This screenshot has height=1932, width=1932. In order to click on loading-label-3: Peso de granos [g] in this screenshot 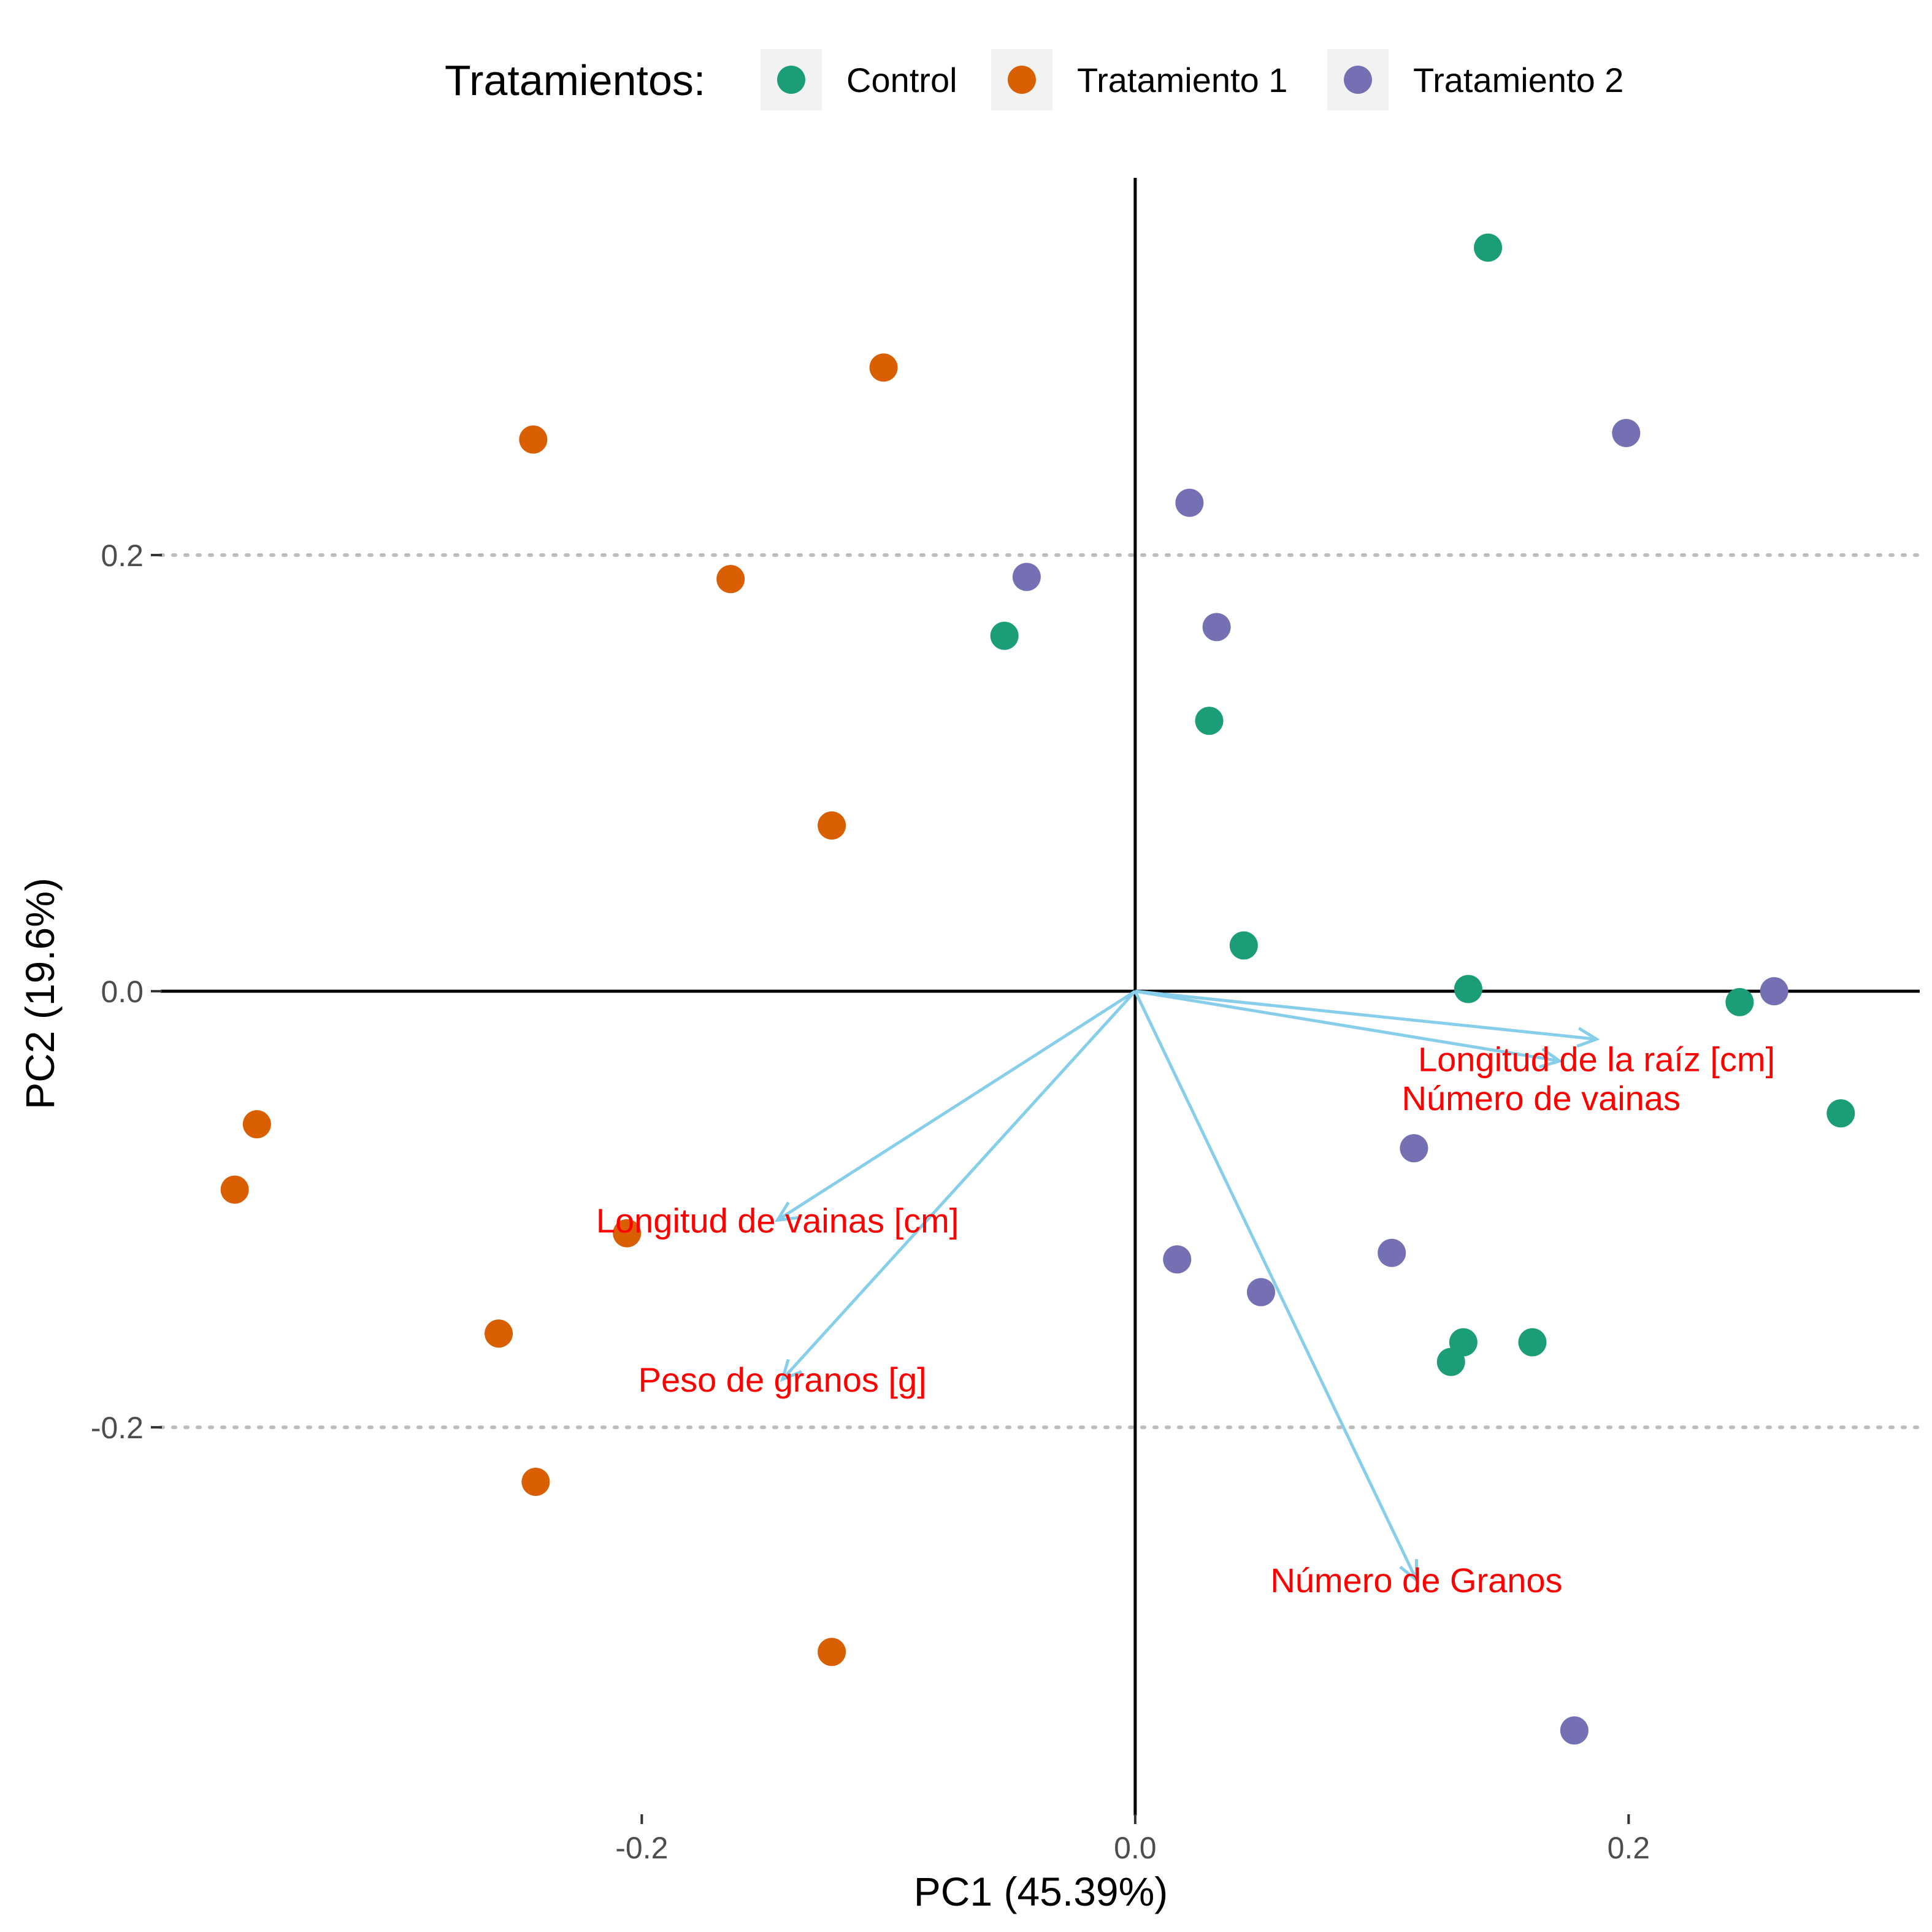, I will do `click(782, 1379)`.